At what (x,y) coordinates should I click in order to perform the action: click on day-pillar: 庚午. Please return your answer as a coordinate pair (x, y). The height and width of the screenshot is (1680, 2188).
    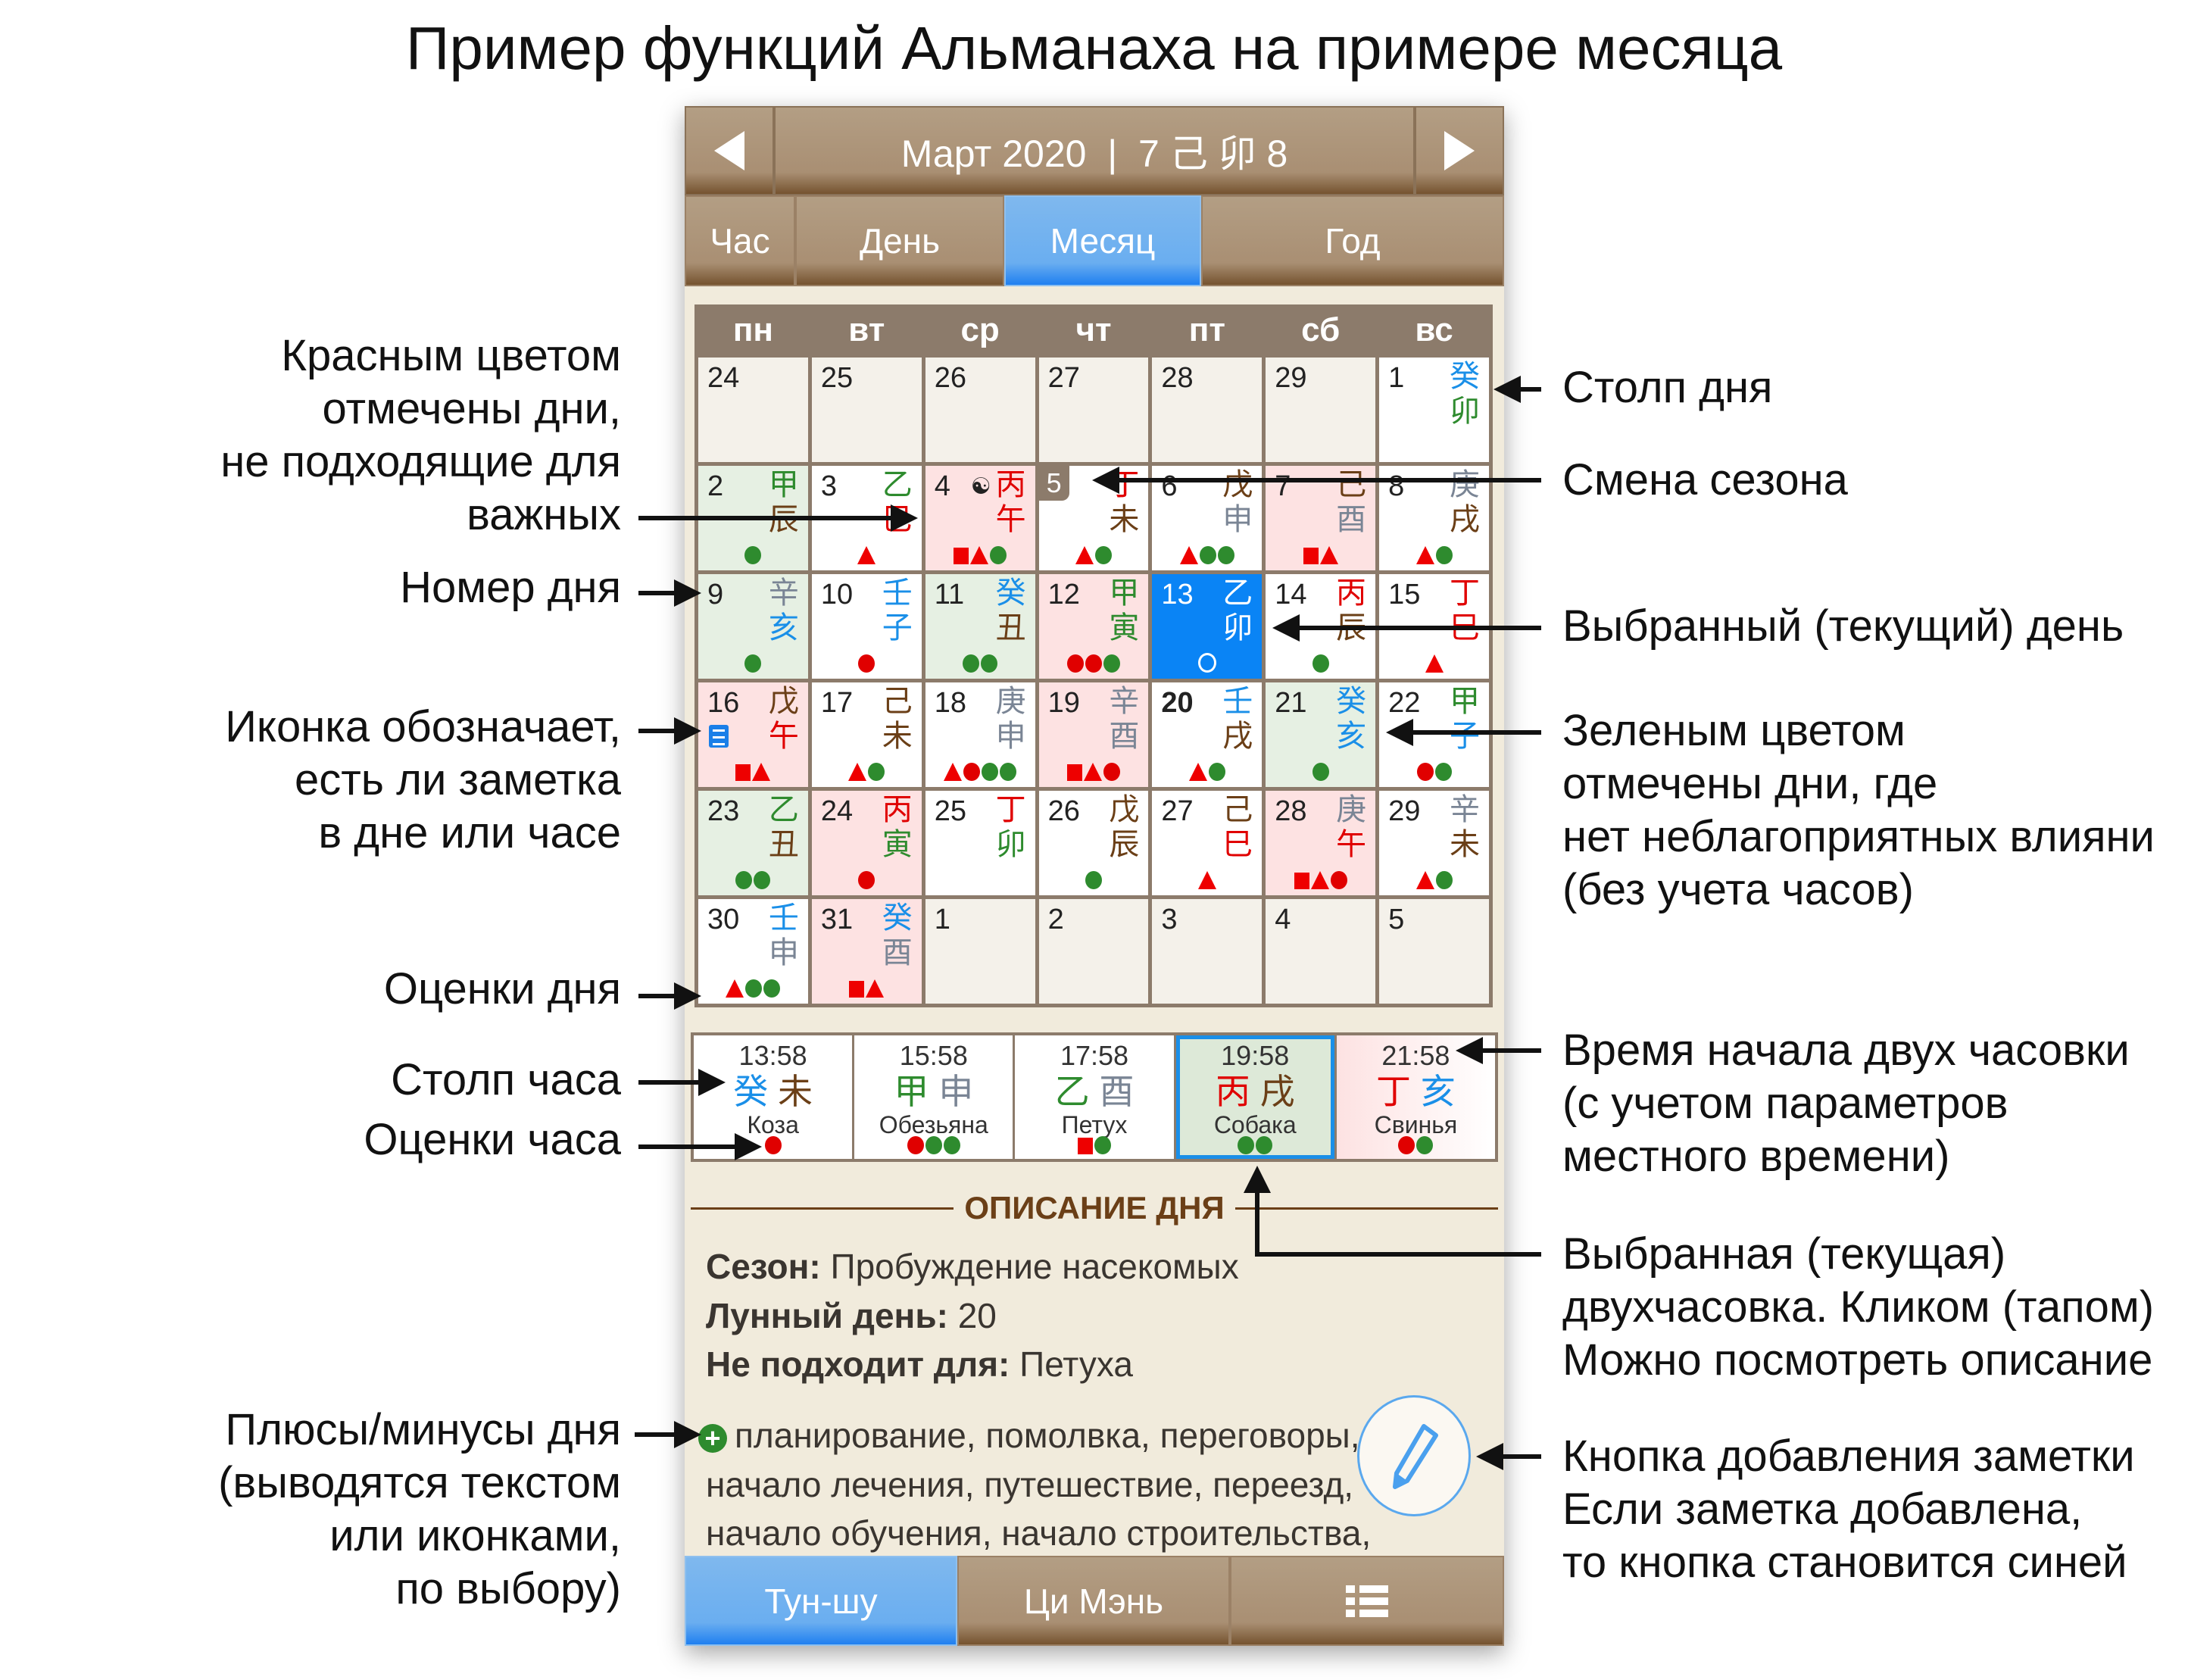
    Looking at the image, I should click on (1351, 827).